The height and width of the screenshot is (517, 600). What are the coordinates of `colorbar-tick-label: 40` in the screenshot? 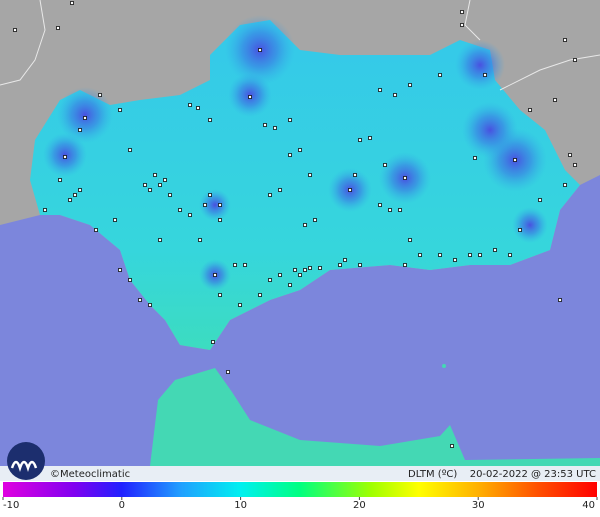 It's located at (588, 505).